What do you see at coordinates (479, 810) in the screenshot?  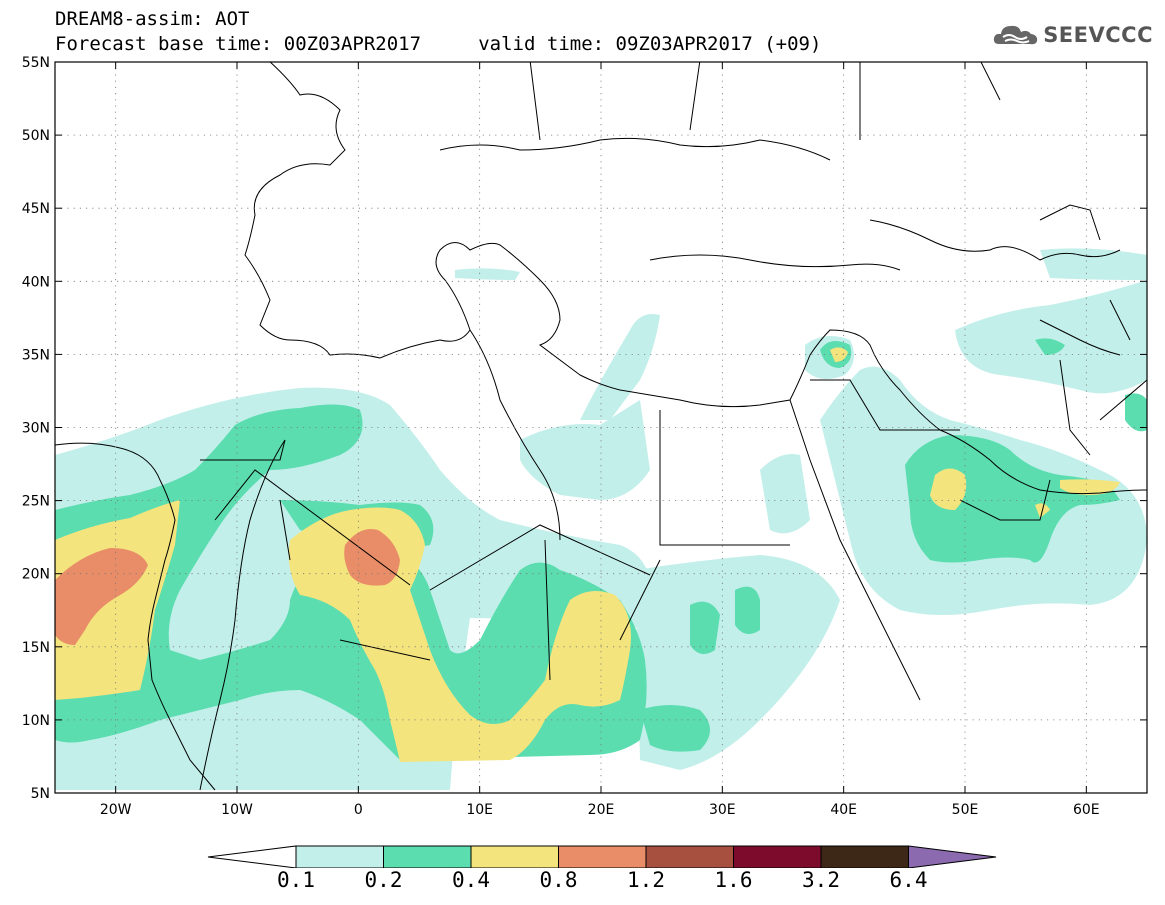 I see `lon-tick-label: 10E` at bounding box center [479, 810].